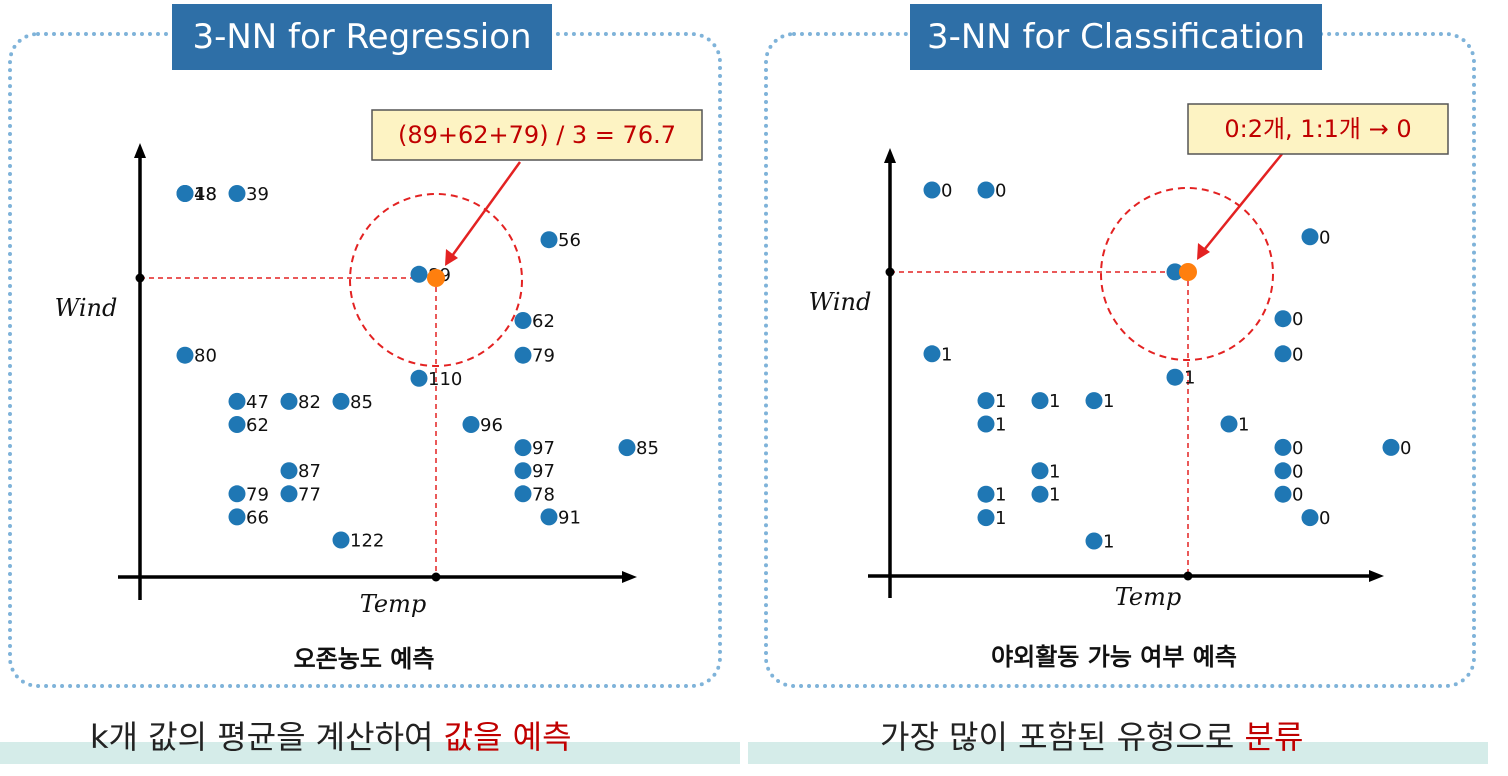 This screenshot has width=1508, height=776. I want to click on regression-subtitle-text: k개 값의 평균을 계산하여, so click(267, 737).